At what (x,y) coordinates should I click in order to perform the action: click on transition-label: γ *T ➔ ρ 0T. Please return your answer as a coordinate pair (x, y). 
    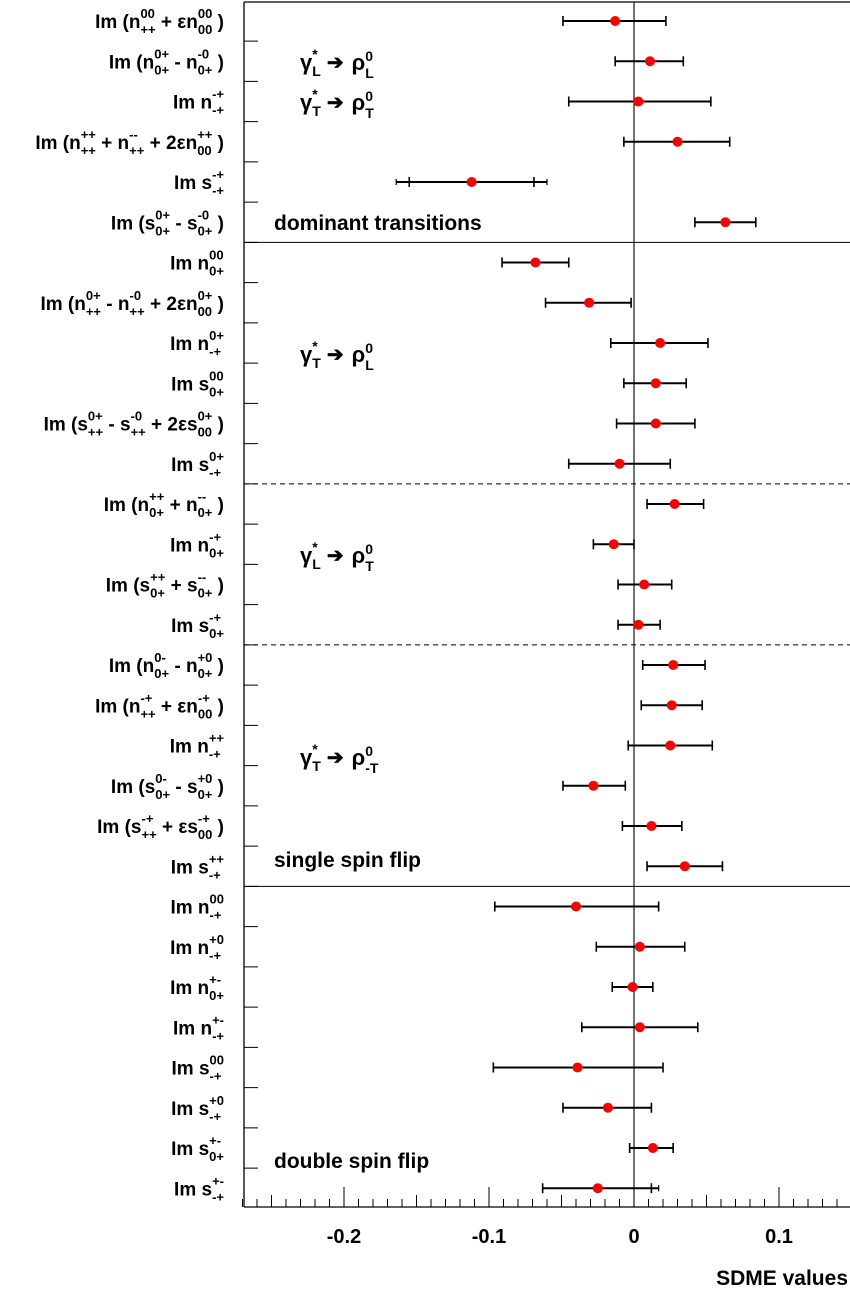
    Looking at the image, I should click on (337, 103).